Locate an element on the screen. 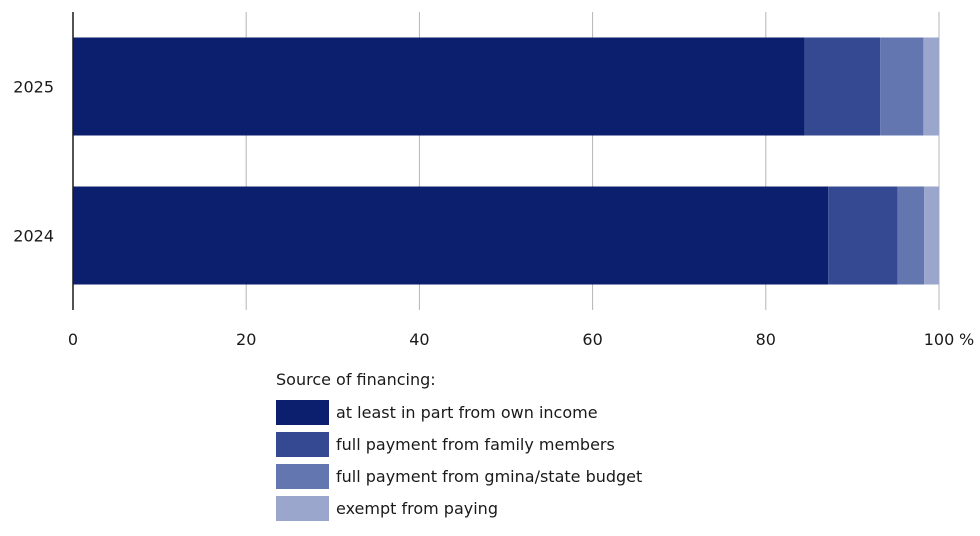 The width and height of the screenshot is (980, 536). legend-item: exempt from paying is located at coordinates (459, 508).